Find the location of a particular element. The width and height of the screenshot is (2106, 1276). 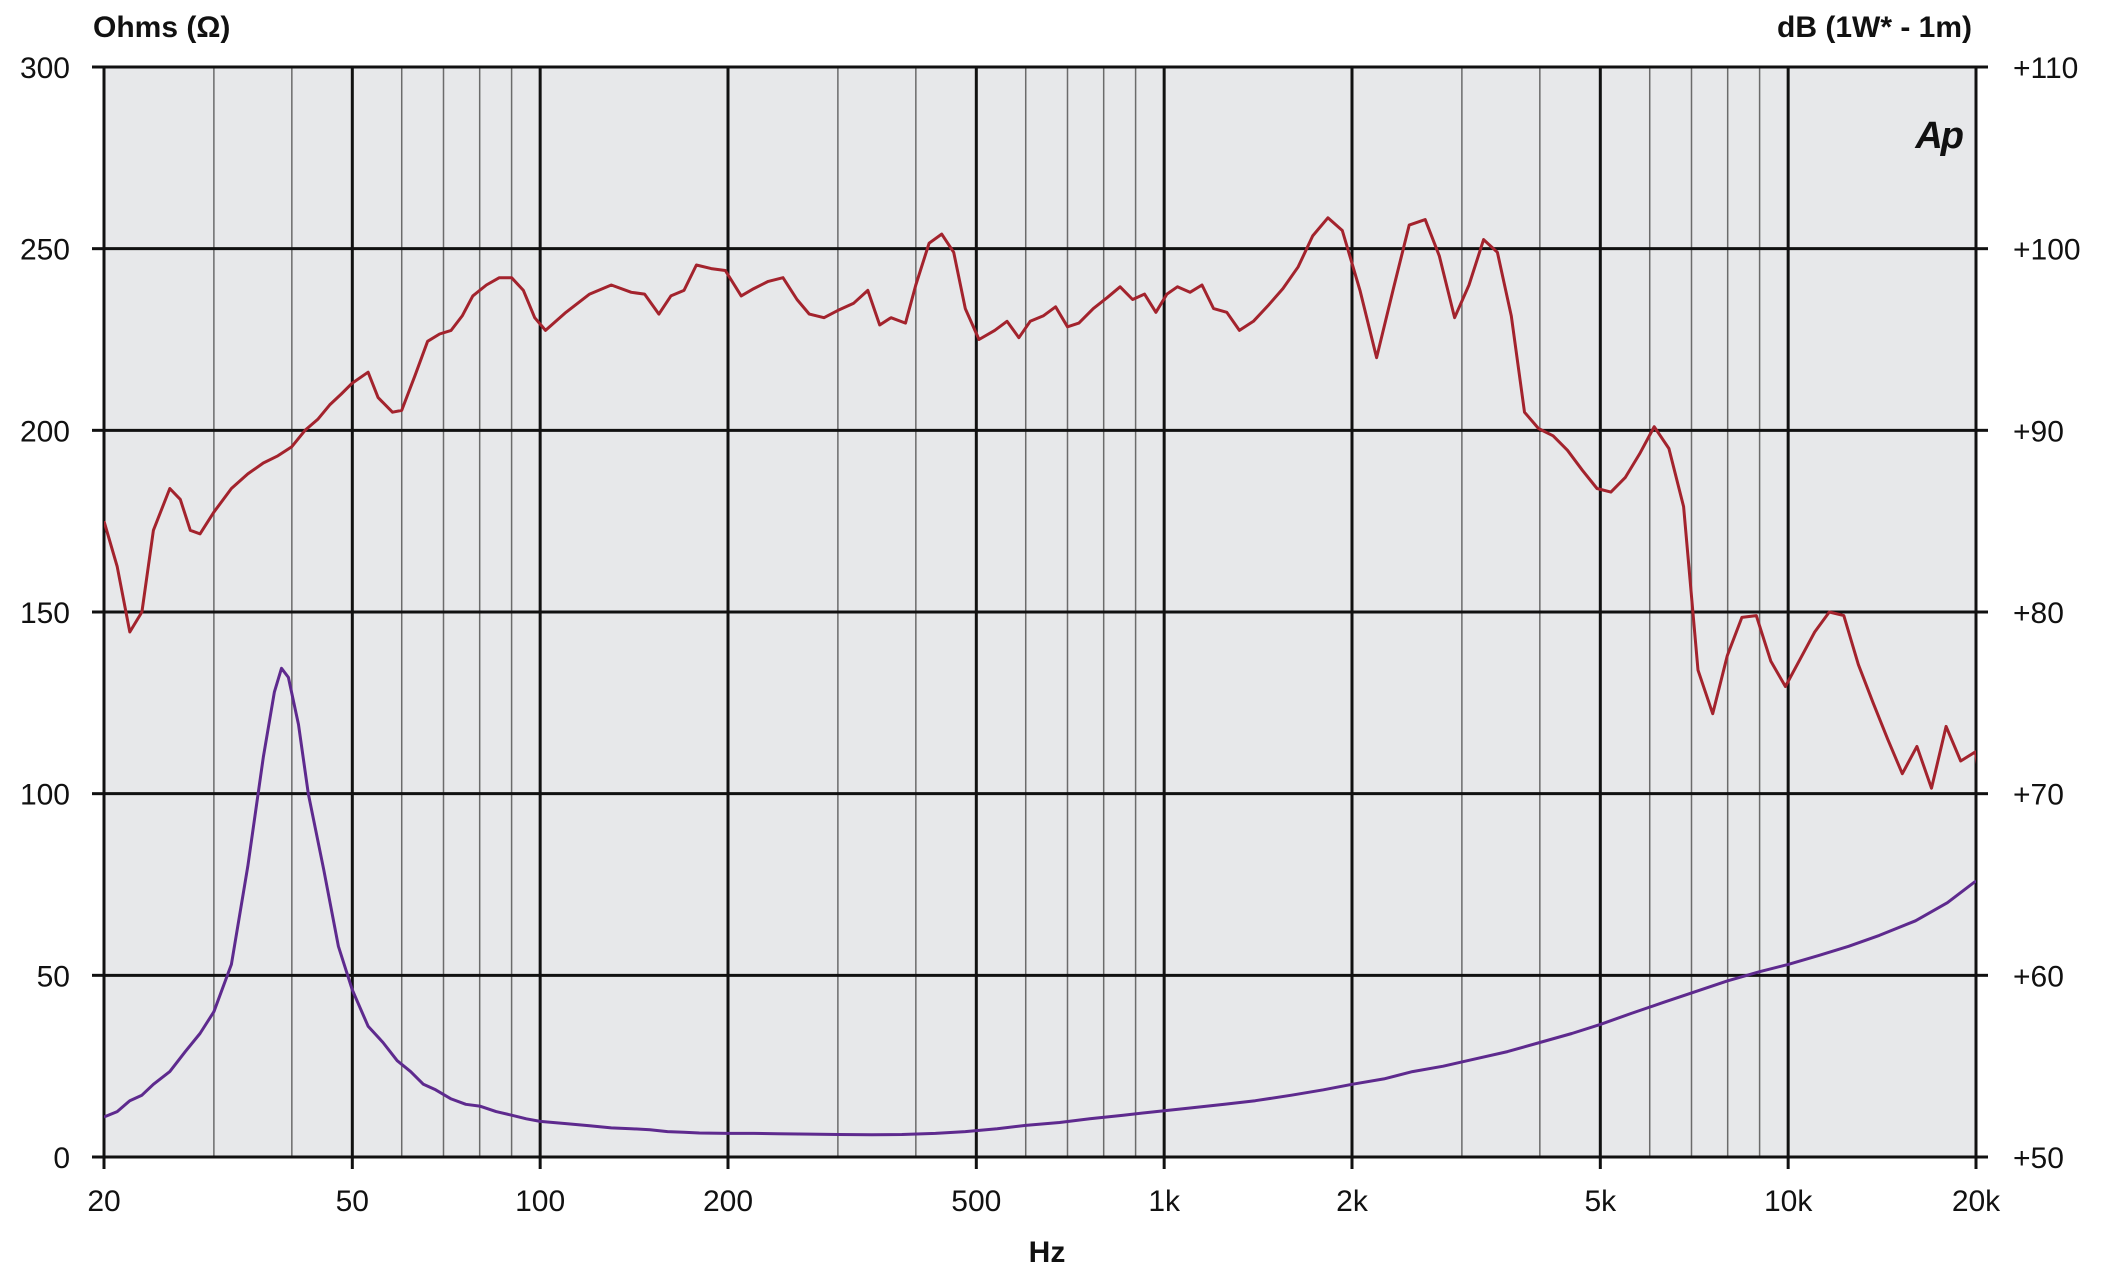

right-tick-label: +80 is located at coordinates (2038, 613).